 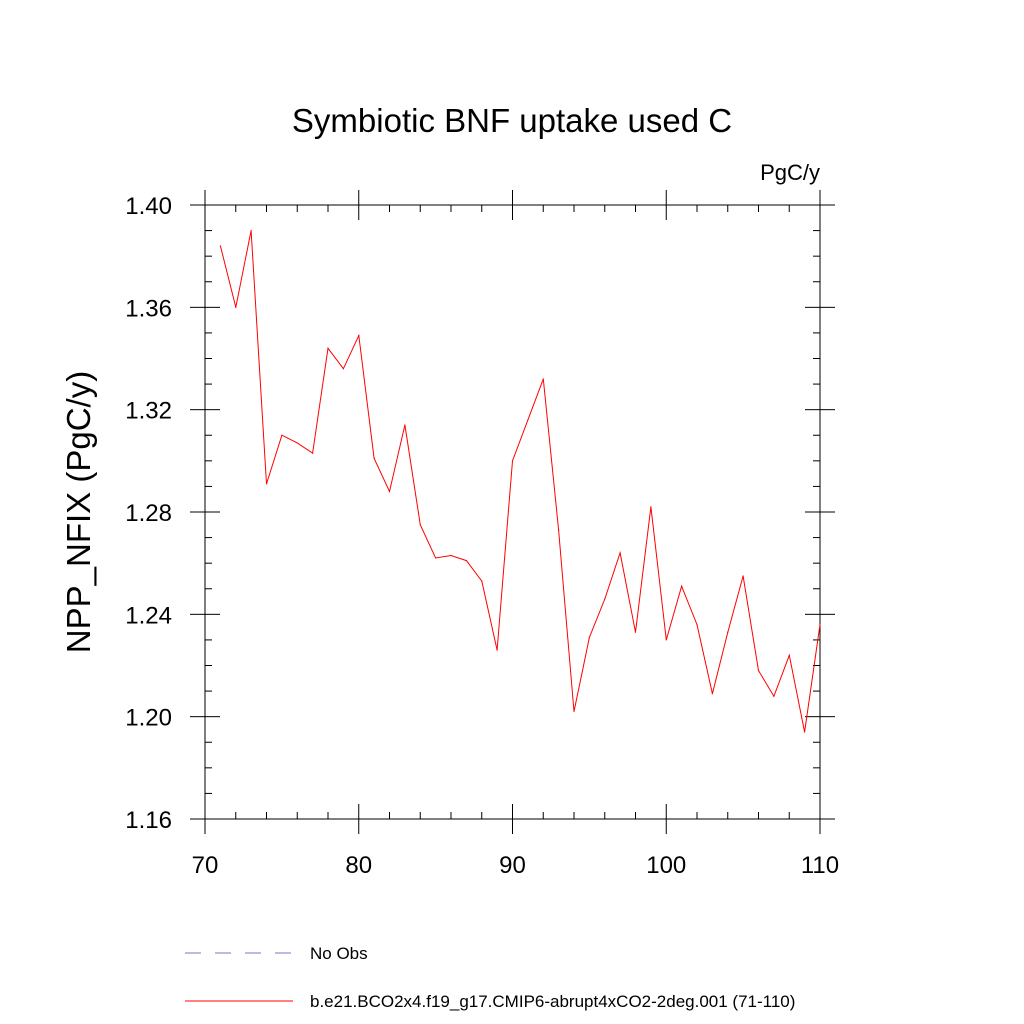 What do you see at coordinates (148, 206) in the screenshot?
I see `y-tick-label: 1.40` at bounding box center [148, 206].